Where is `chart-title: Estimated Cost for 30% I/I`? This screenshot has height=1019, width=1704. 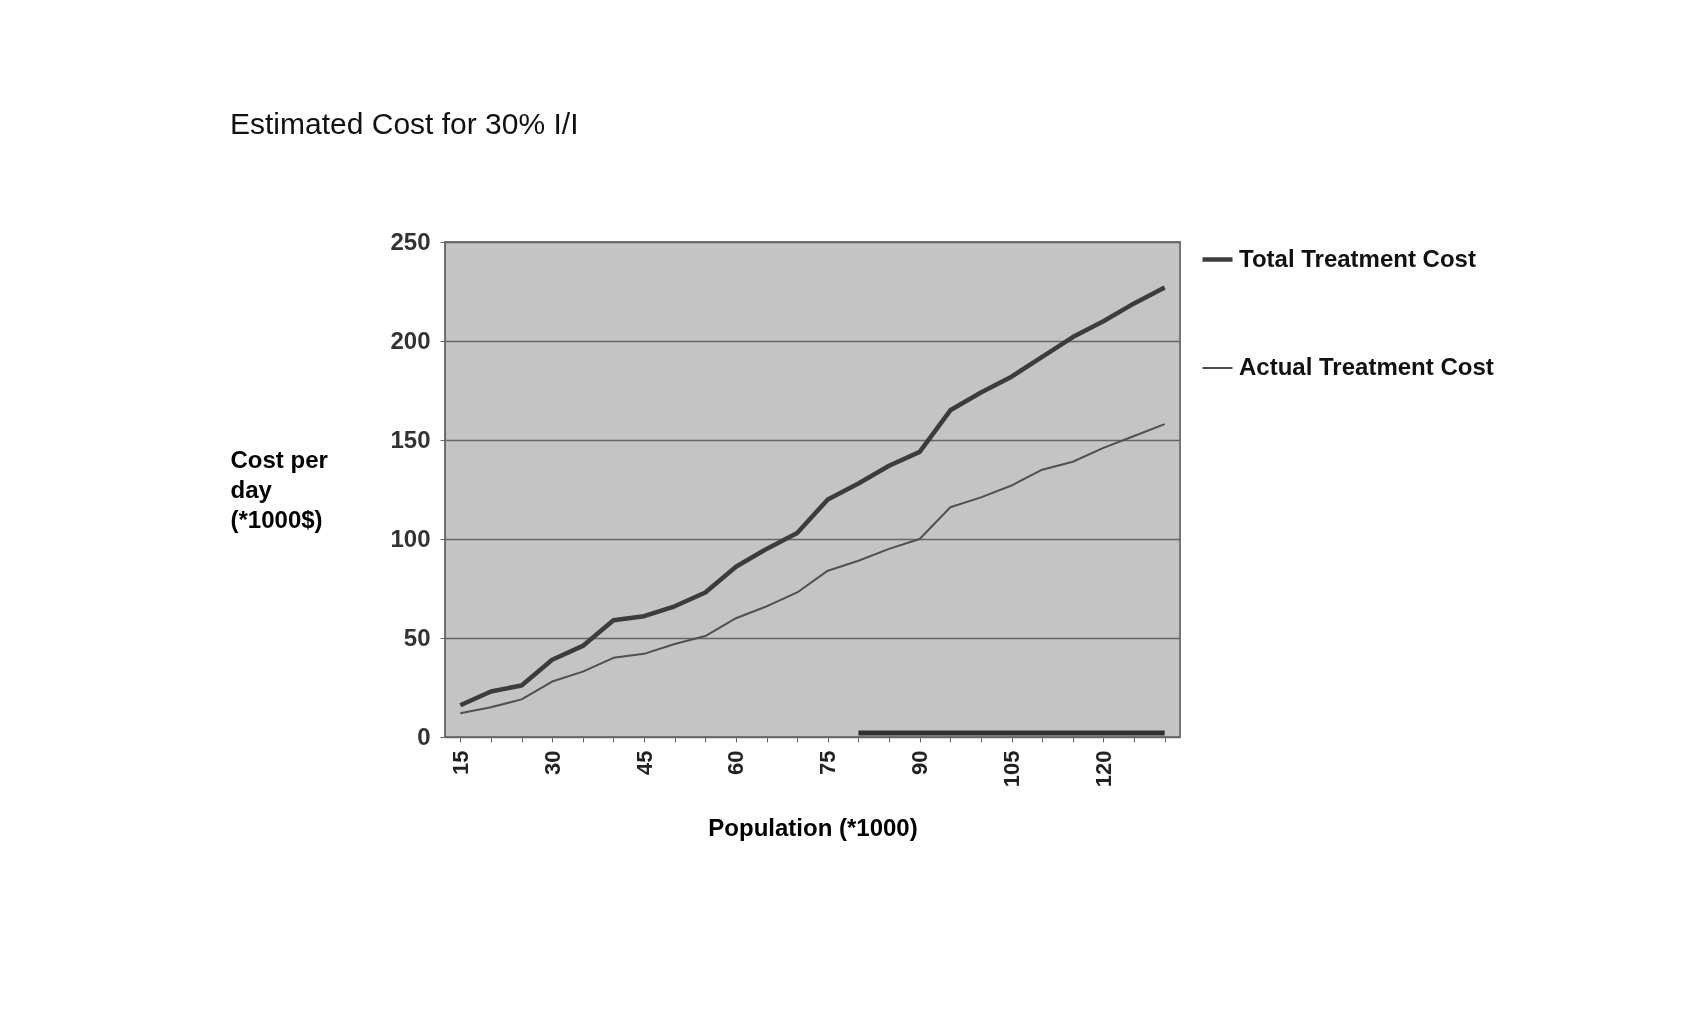 chart-title: Estimated Cost for 30% I/I is located at coordinates (404, 123).